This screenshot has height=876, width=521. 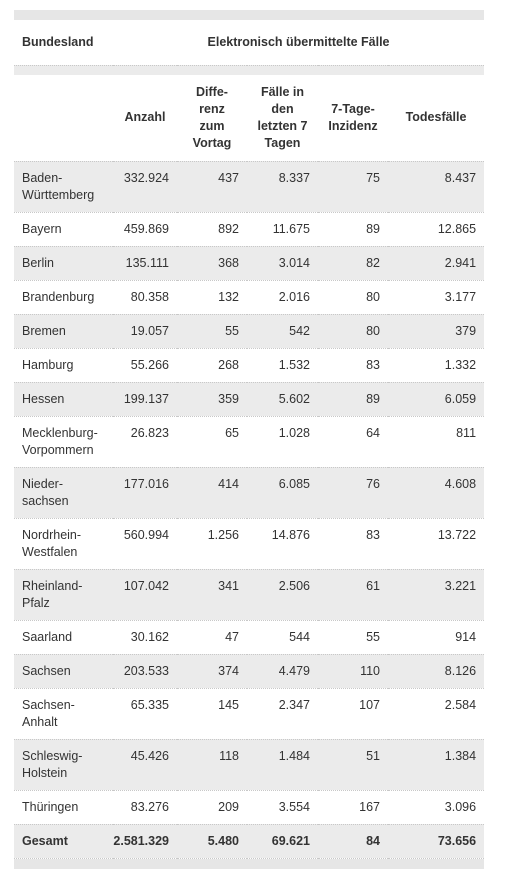 What do you see at coordinates (436, 637) in the screenshot?
I see `number-cell: 914` at bounding box center [436, 637].